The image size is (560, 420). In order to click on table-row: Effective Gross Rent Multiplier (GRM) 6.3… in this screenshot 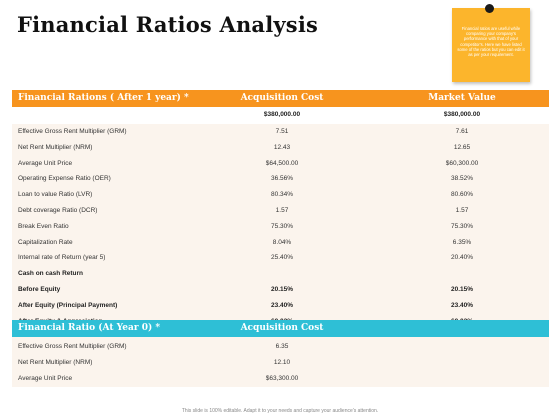, I will do `click(280, 347)`.